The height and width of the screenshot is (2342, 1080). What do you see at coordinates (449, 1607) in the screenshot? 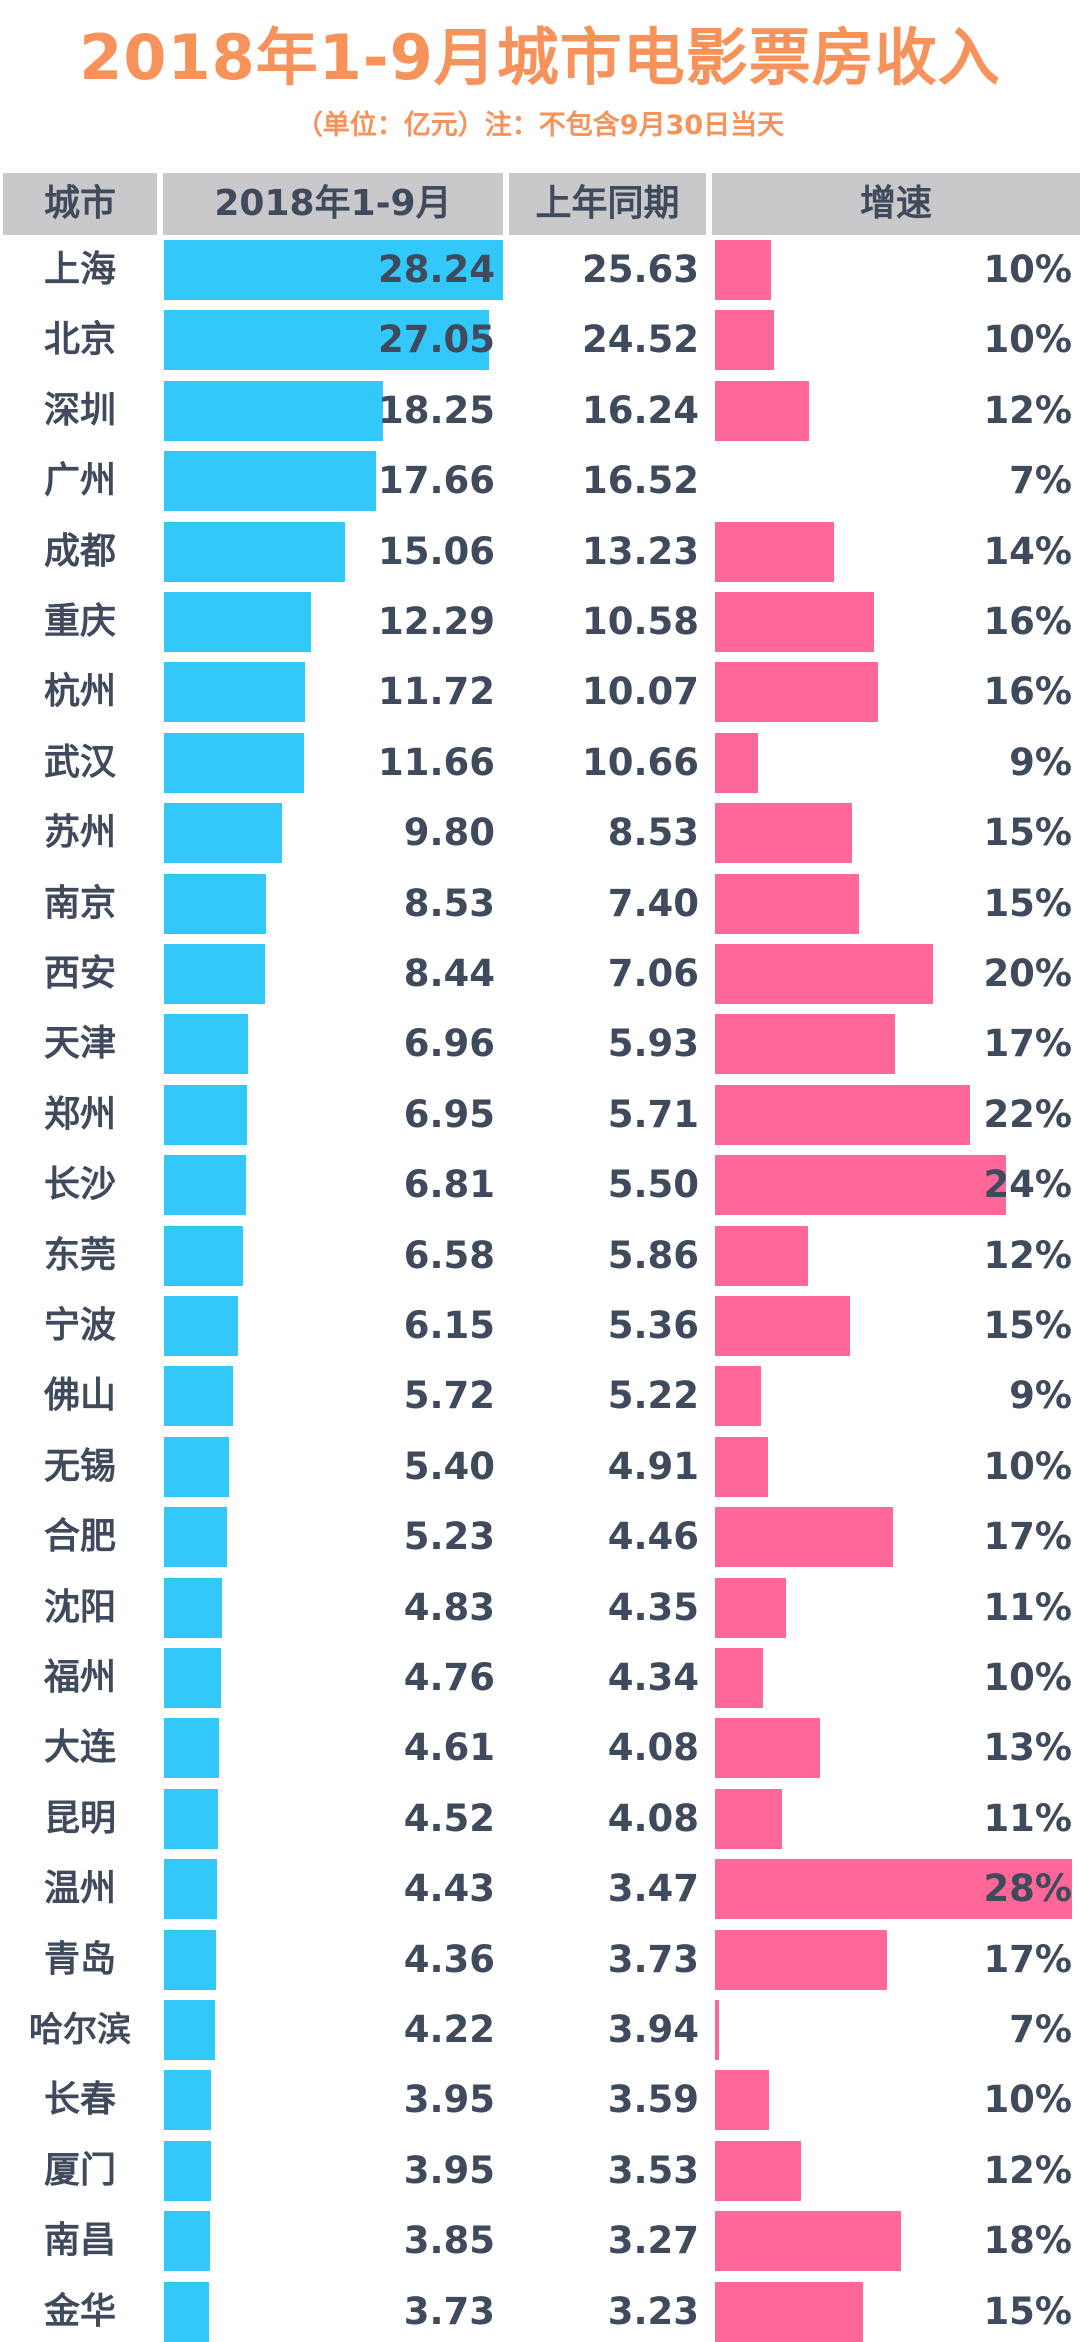
I see `current-revenue-value: 4.83` at bounding box center [449, 1607].